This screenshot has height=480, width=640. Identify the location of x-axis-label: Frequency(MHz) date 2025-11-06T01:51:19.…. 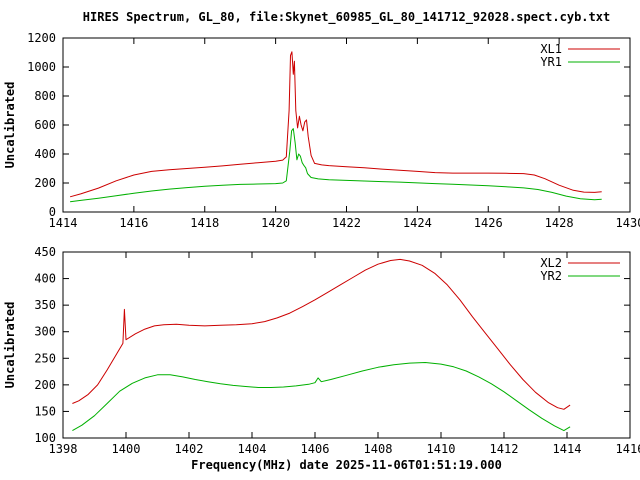
(346, 465).